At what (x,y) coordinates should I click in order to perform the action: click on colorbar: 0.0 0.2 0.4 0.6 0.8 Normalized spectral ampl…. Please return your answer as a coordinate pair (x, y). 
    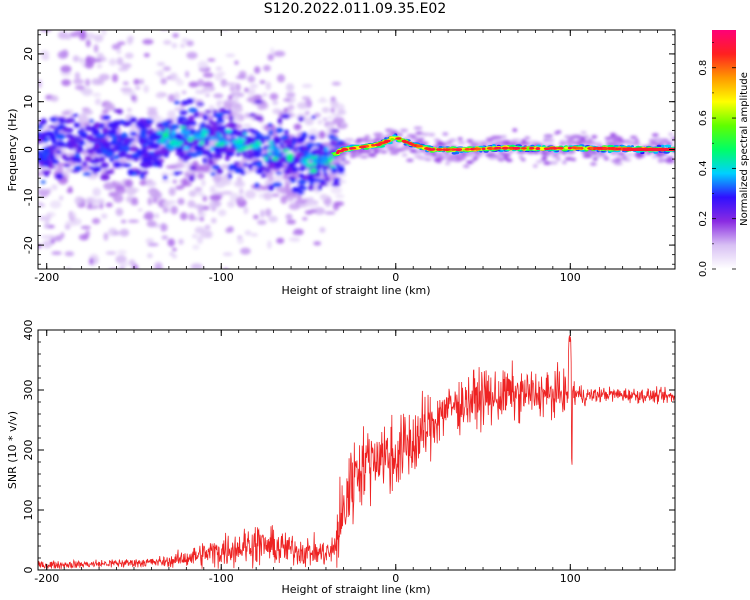
    Looking at the image, I should click on (724, 153).